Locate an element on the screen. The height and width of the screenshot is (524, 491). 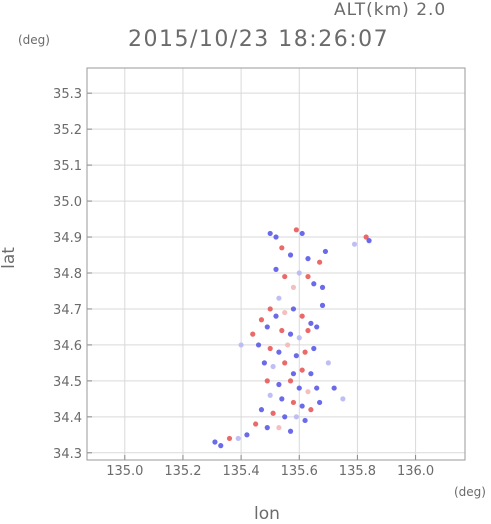
y-tick-label: 35.3 is located at coordinates (67, 94).